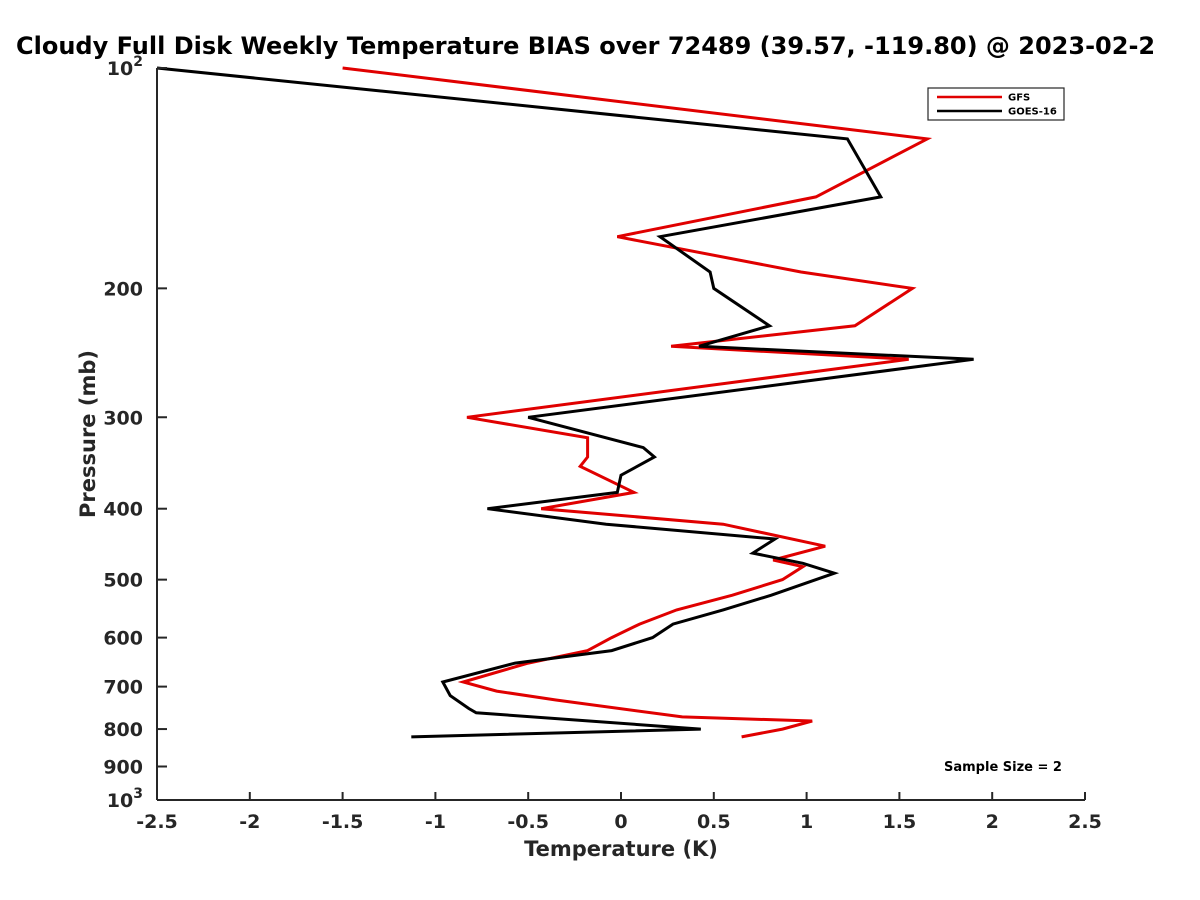 Image resolution: width=1200 pixels, height=900 pixels. Describe the element at coordinates (1032, 112) in the screenshot. I see `legend-label: GOES-16` at that location.